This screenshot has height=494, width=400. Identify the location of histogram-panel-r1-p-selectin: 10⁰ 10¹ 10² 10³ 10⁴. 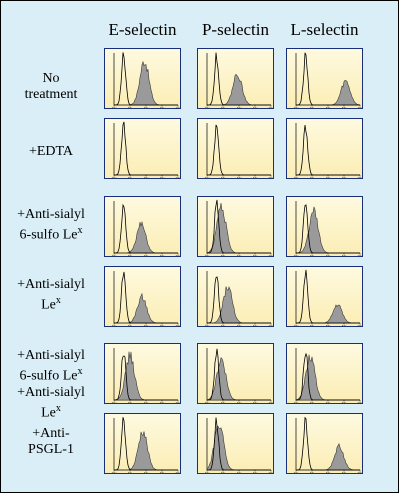
(235, 78).